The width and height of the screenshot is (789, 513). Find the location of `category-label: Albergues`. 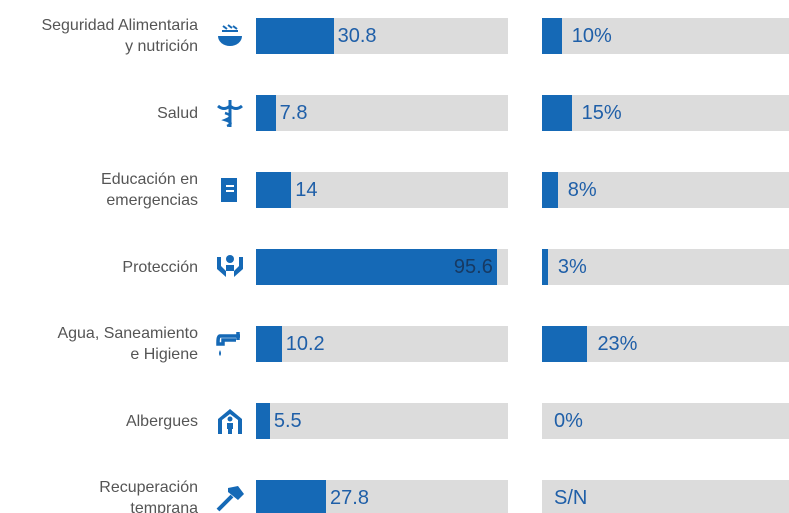

category-label: Albergues is located at coordinates (161, 421).